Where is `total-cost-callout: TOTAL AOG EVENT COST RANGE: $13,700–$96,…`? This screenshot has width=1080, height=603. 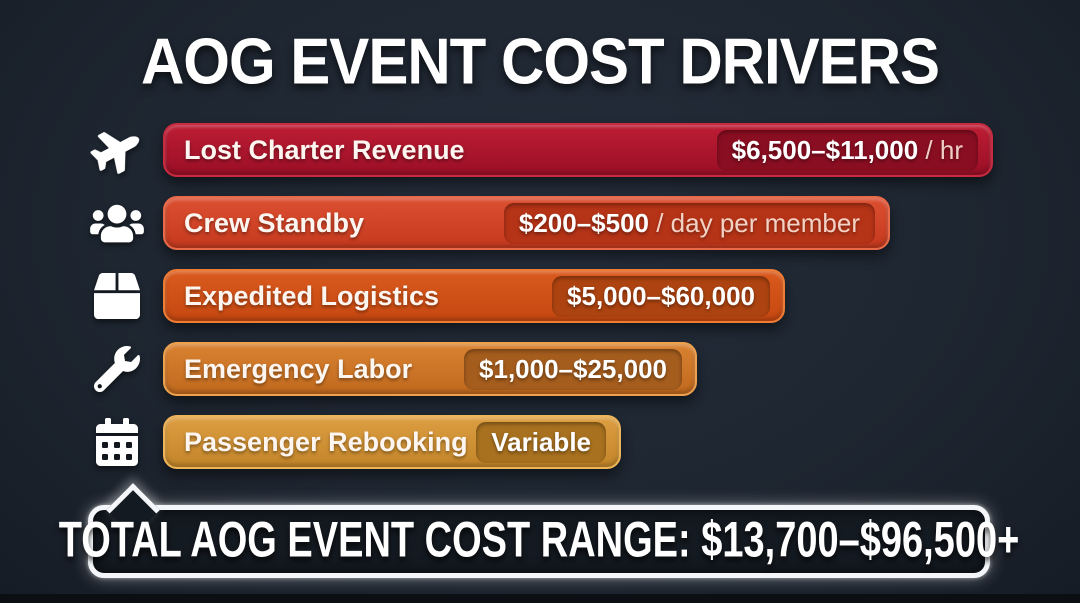
total-cost-callout: TOTAL AOG EVENT COST RANGE: $13,700–$96,… is located at coordinates (539, 530).